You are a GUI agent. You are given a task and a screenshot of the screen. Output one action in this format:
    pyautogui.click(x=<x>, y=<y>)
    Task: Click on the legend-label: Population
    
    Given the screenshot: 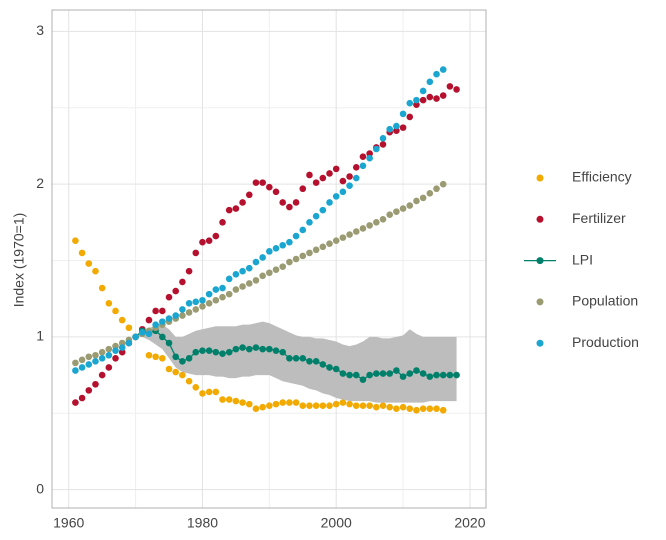 What is the action you would take?
    pyautogui.click(x=605, y=301)
    